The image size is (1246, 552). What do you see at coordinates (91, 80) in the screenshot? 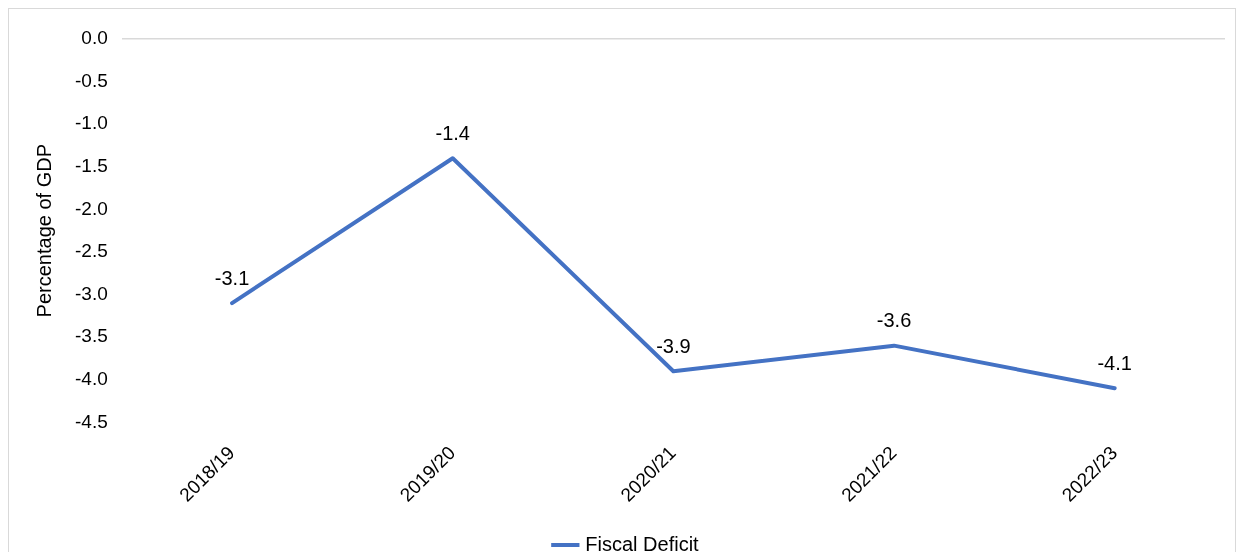
I see `y-tick-label: -0.5` at bounding box center [91, 80].